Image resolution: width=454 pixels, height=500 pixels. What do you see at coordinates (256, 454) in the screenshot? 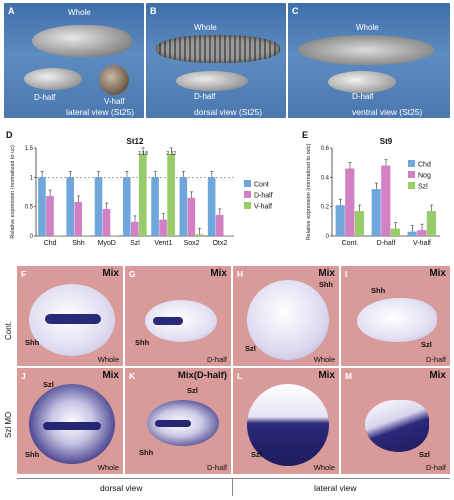
I see `panel-l-ann-szl: Szl` at bounding box center [256, 454].